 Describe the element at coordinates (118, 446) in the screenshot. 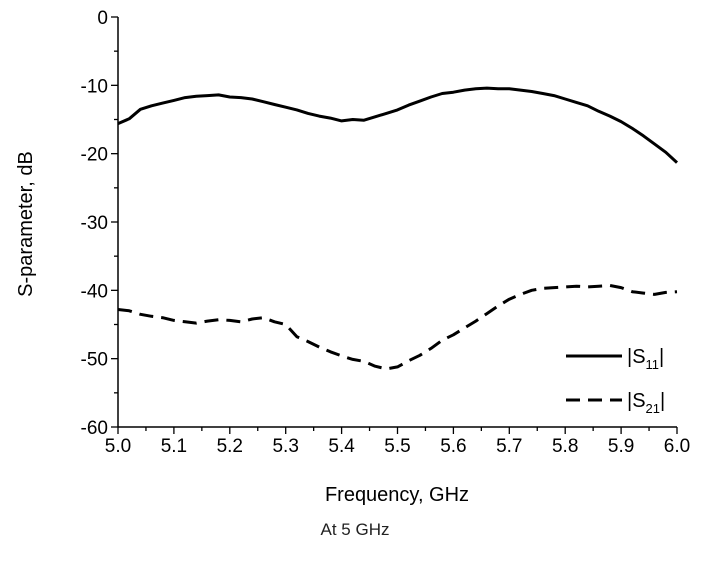

I see `x-tick-label: 5.0` at that location.